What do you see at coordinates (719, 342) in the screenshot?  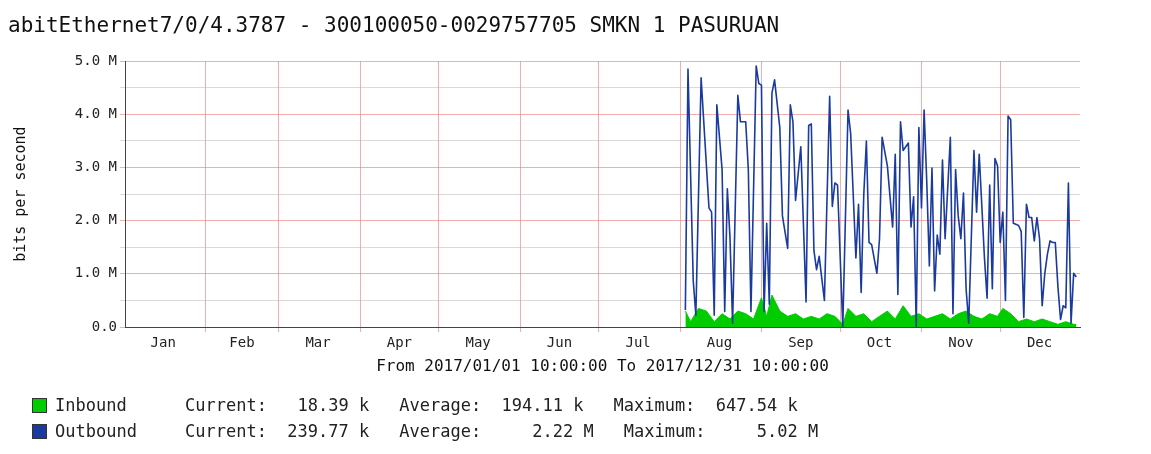 I see `x-tick-label: Aug` at bounding box center [719, 342].